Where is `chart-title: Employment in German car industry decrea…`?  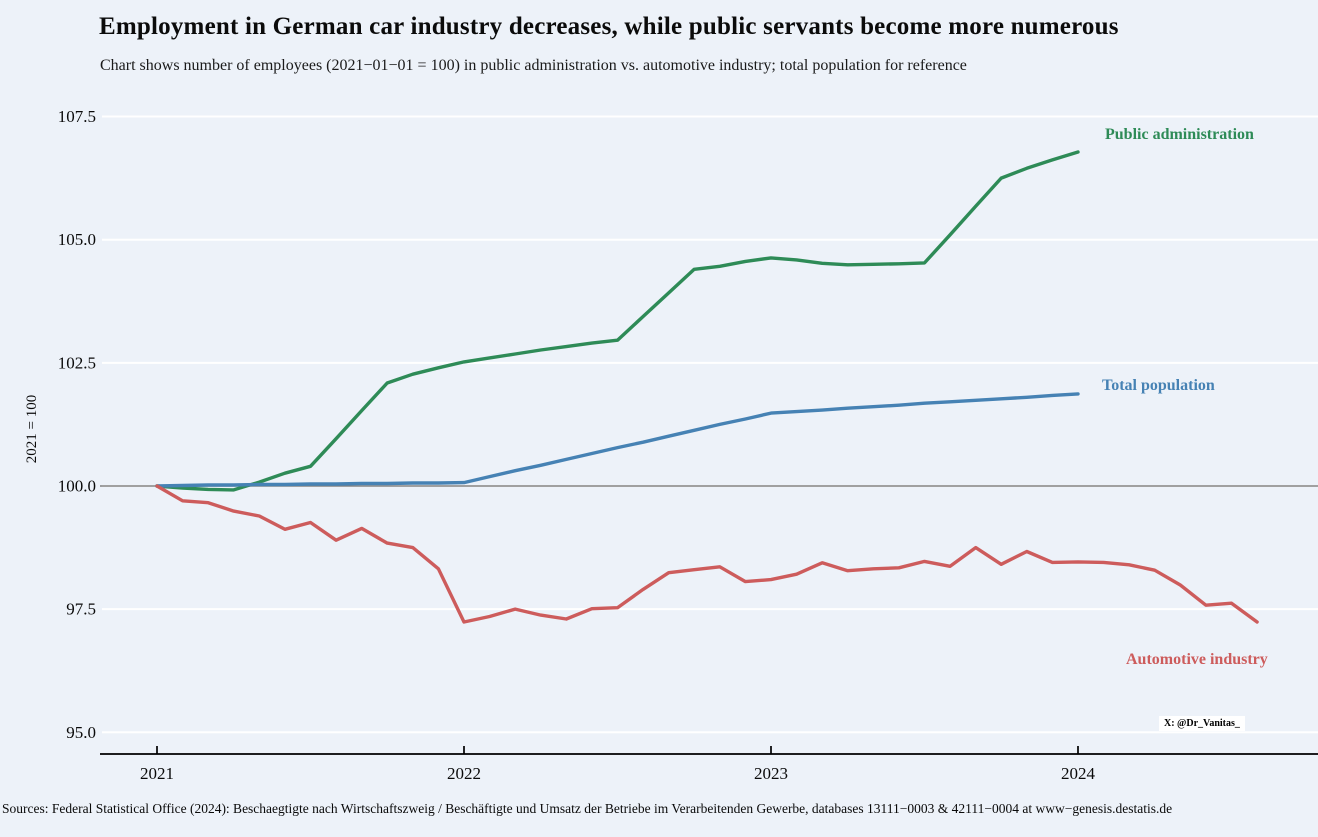
chart-title: Employment in German car industry decrea… is located at coordinates (609, 26).